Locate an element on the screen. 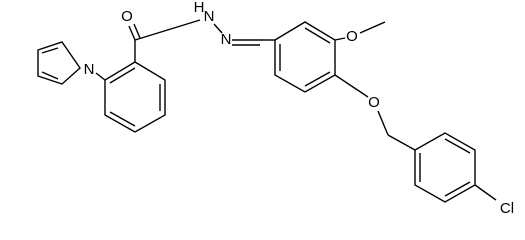 Image resolution: width=525 pixels, height=240 pixels. pyrrole-ring is located at coordinates (59, 63).